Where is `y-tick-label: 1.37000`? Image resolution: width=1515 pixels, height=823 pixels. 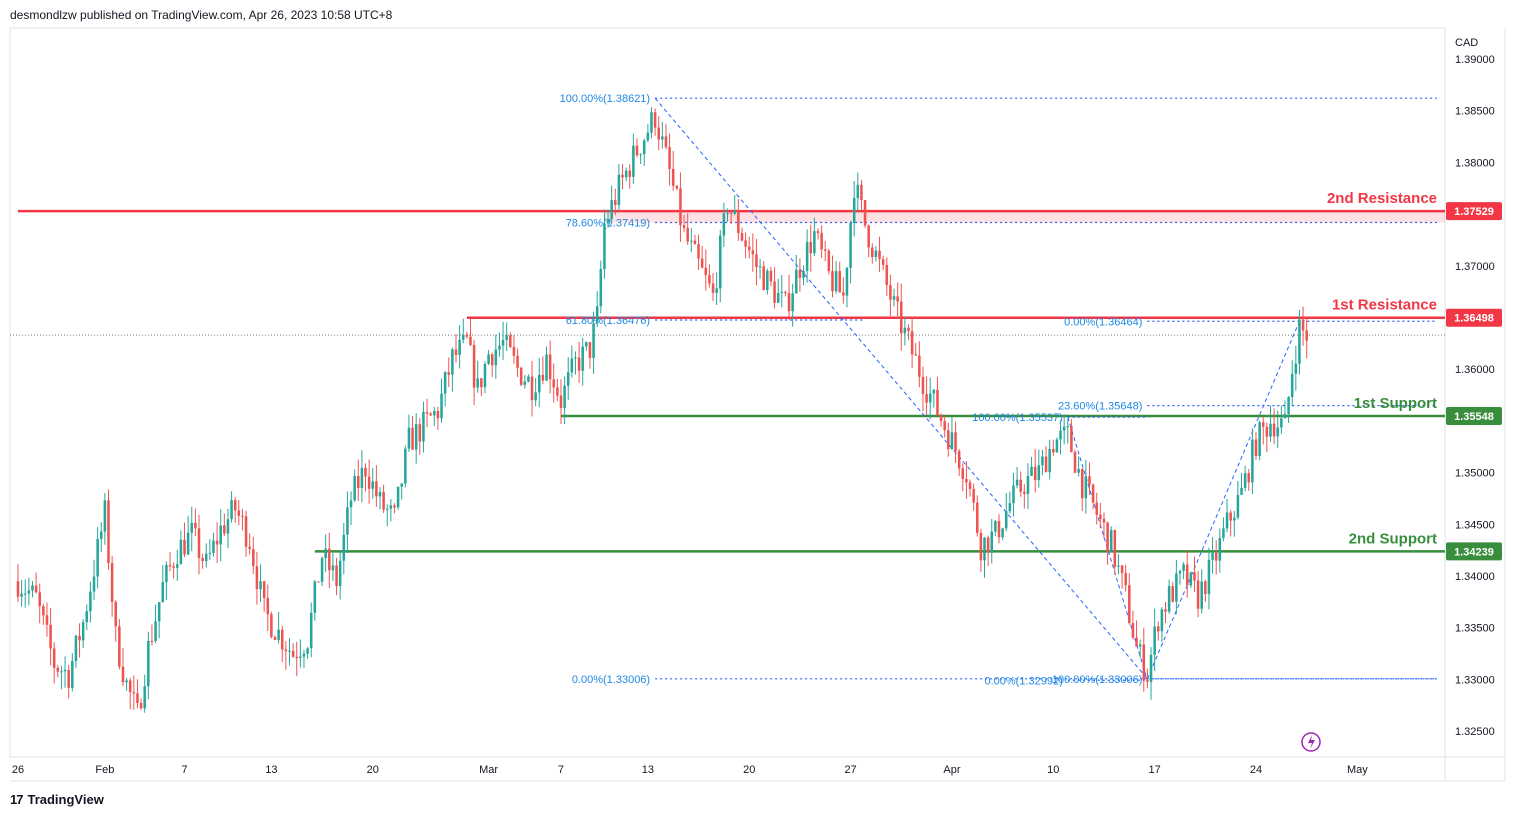 y-tick-label: 1.37000 is located at coordinates (1475, 267).